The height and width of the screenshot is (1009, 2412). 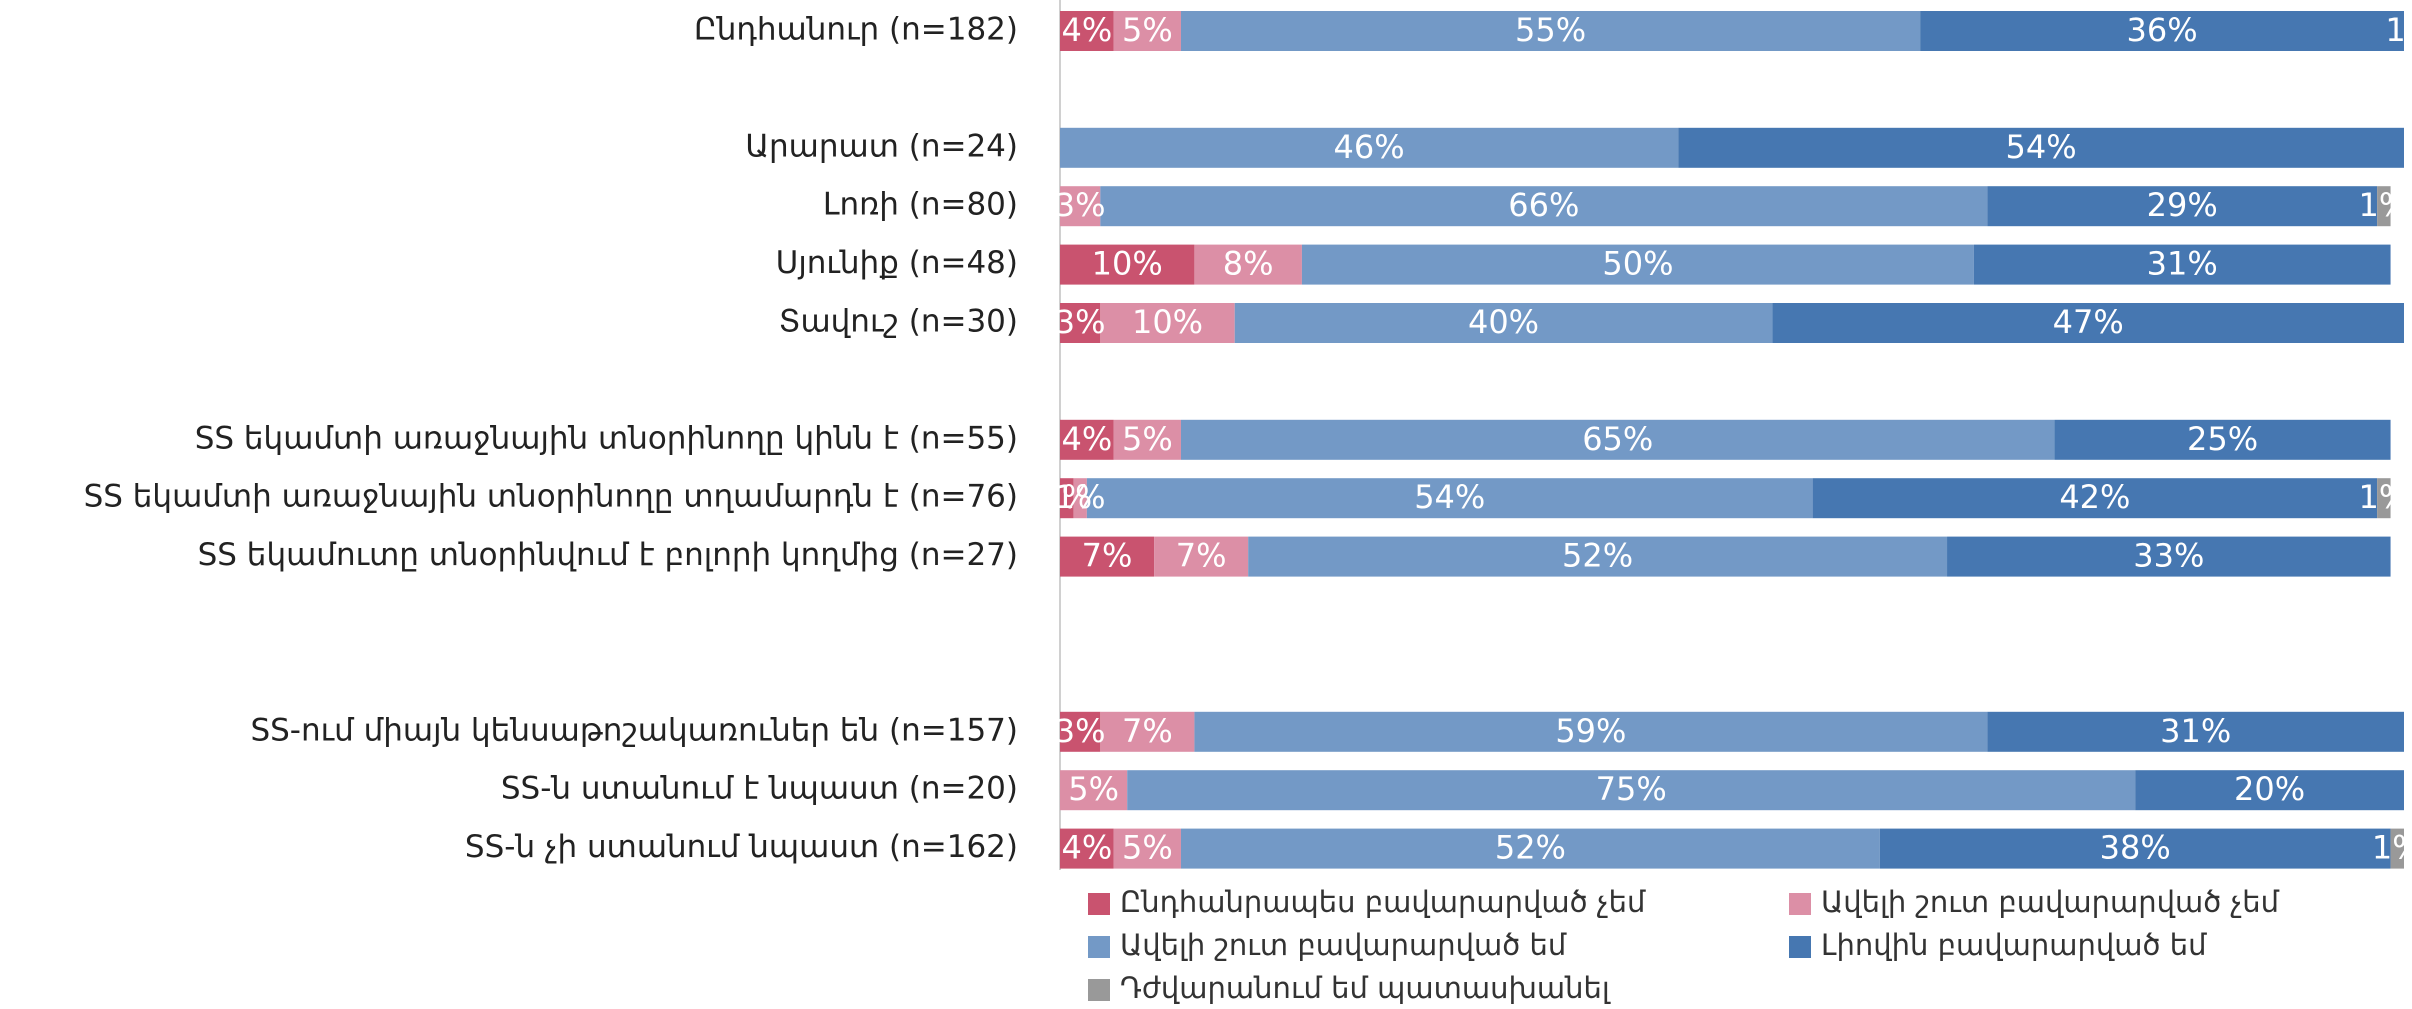 What do you see at coordinates (1365, 988) in the screenshot?
I see `legend-label: Դժվարանում եմ պատասխանել` at bounding box center [1365, 988].